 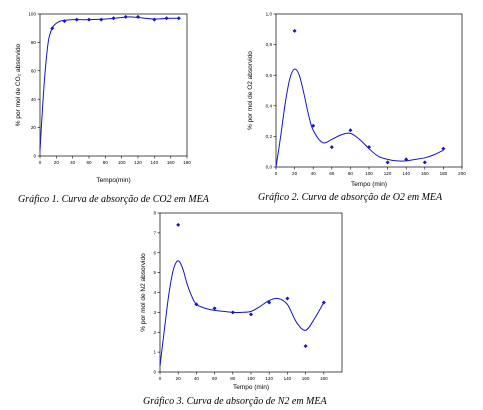 I want to click on y-axis-label: % por mol de CO₂ absorvido, so click(x=18, y=84).